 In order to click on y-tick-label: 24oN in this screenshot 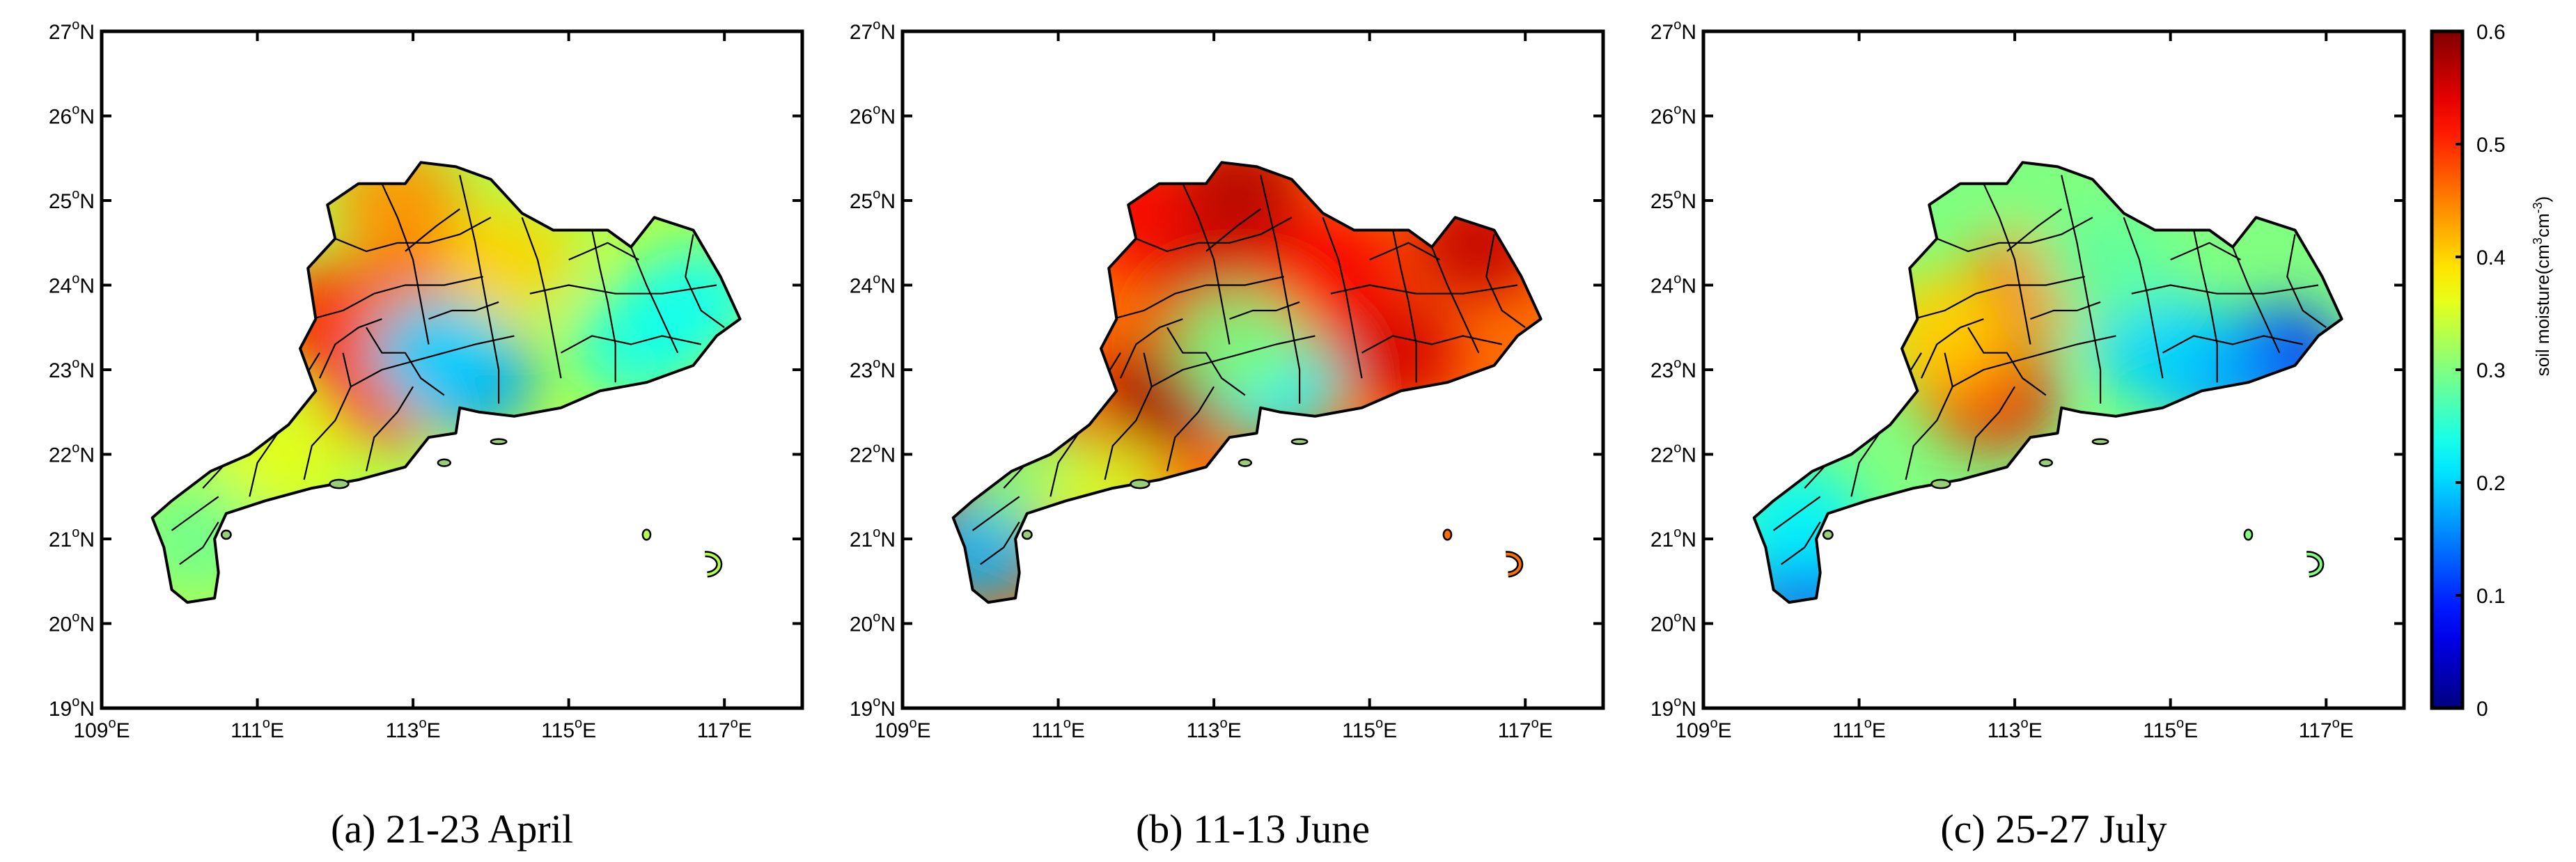, I will do `click(72, 285)`.